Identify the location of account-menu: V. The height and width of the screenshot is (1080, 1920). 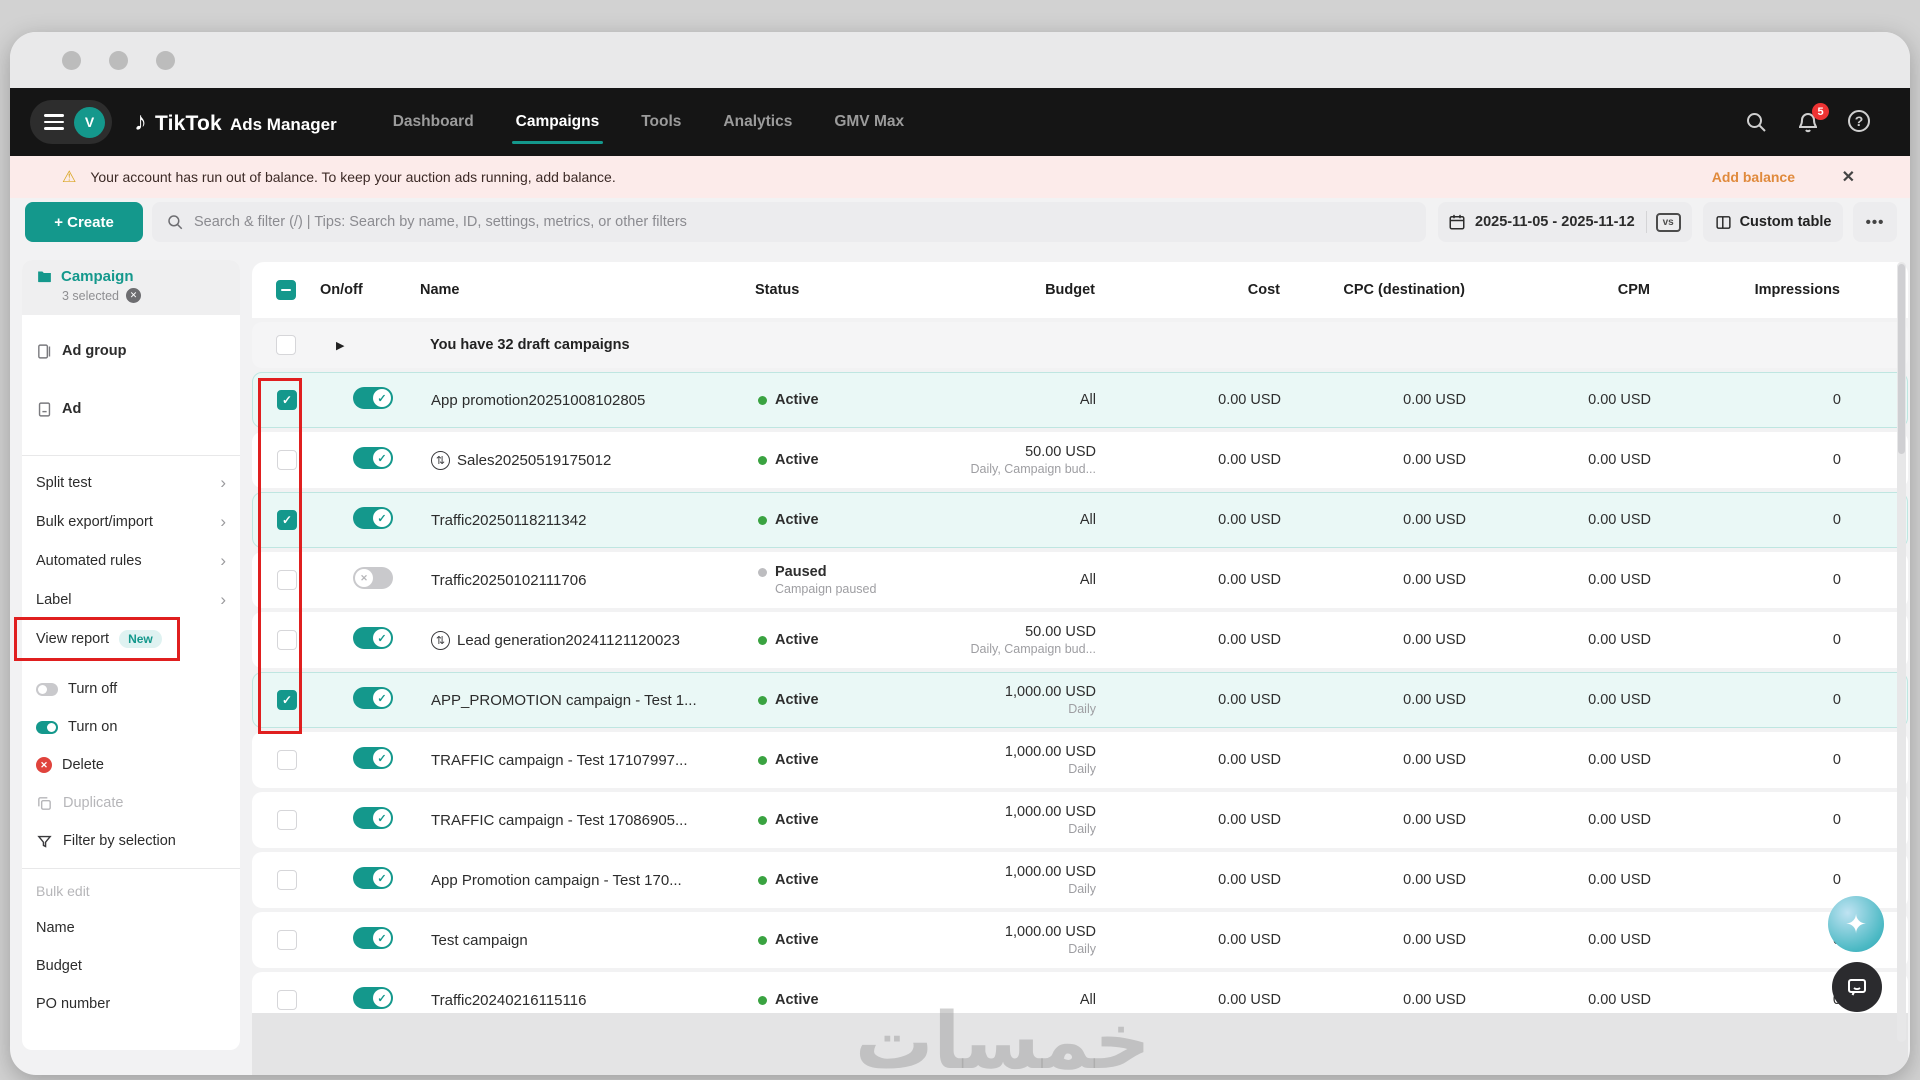
(71, 122).